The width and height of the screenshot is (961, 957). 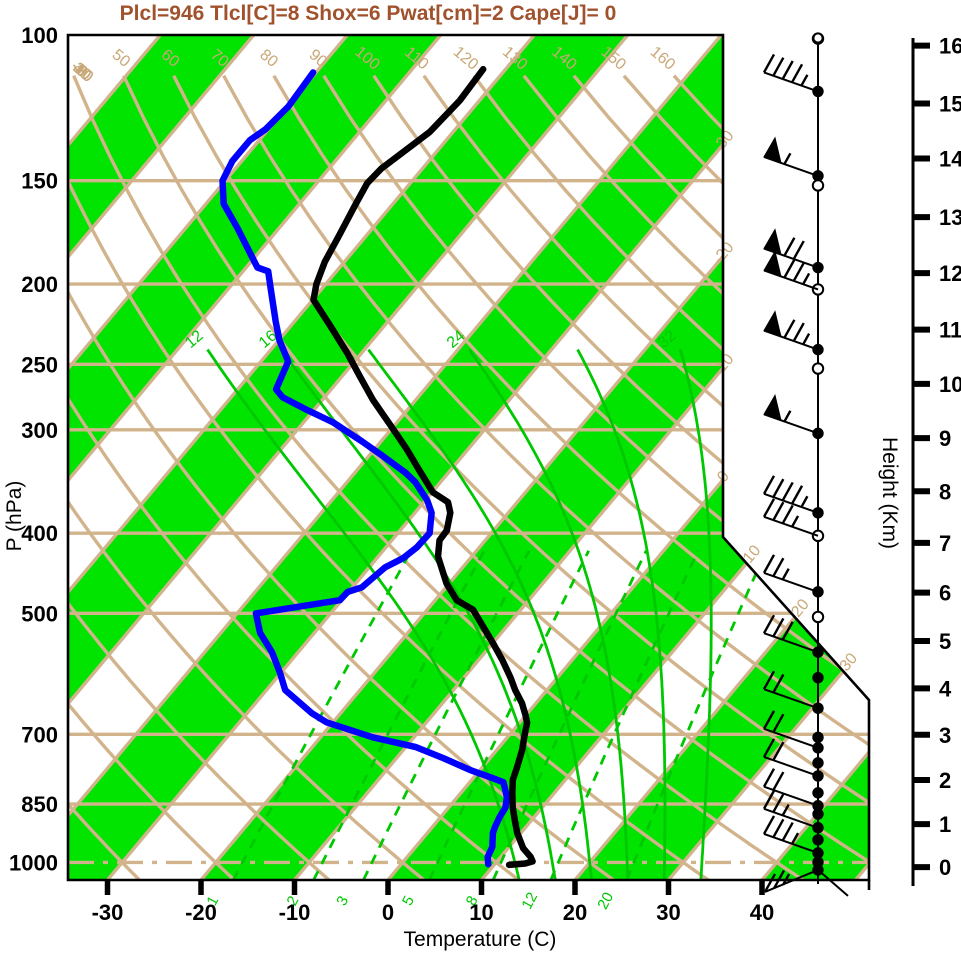 I want to click on height-tick-label: 8, so click(x=945, y=491).